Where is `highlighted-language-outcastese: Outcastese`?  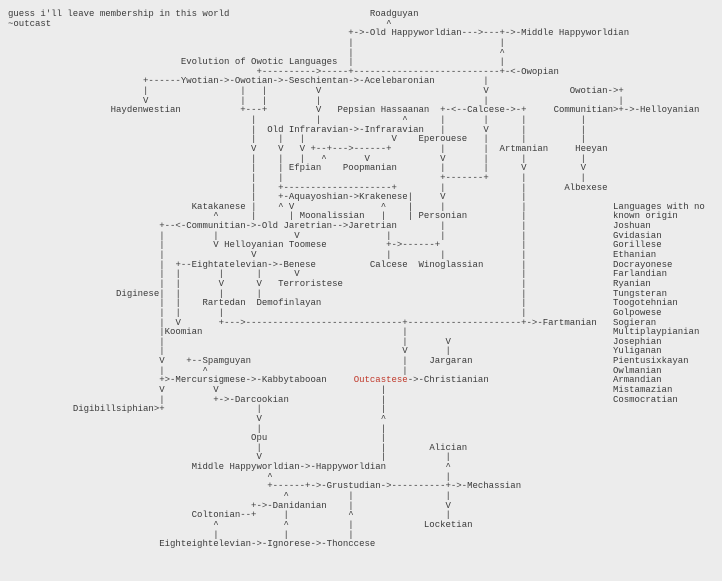 highlighted-language-outcastese: Outcastese is located at coordinates (380, 380).